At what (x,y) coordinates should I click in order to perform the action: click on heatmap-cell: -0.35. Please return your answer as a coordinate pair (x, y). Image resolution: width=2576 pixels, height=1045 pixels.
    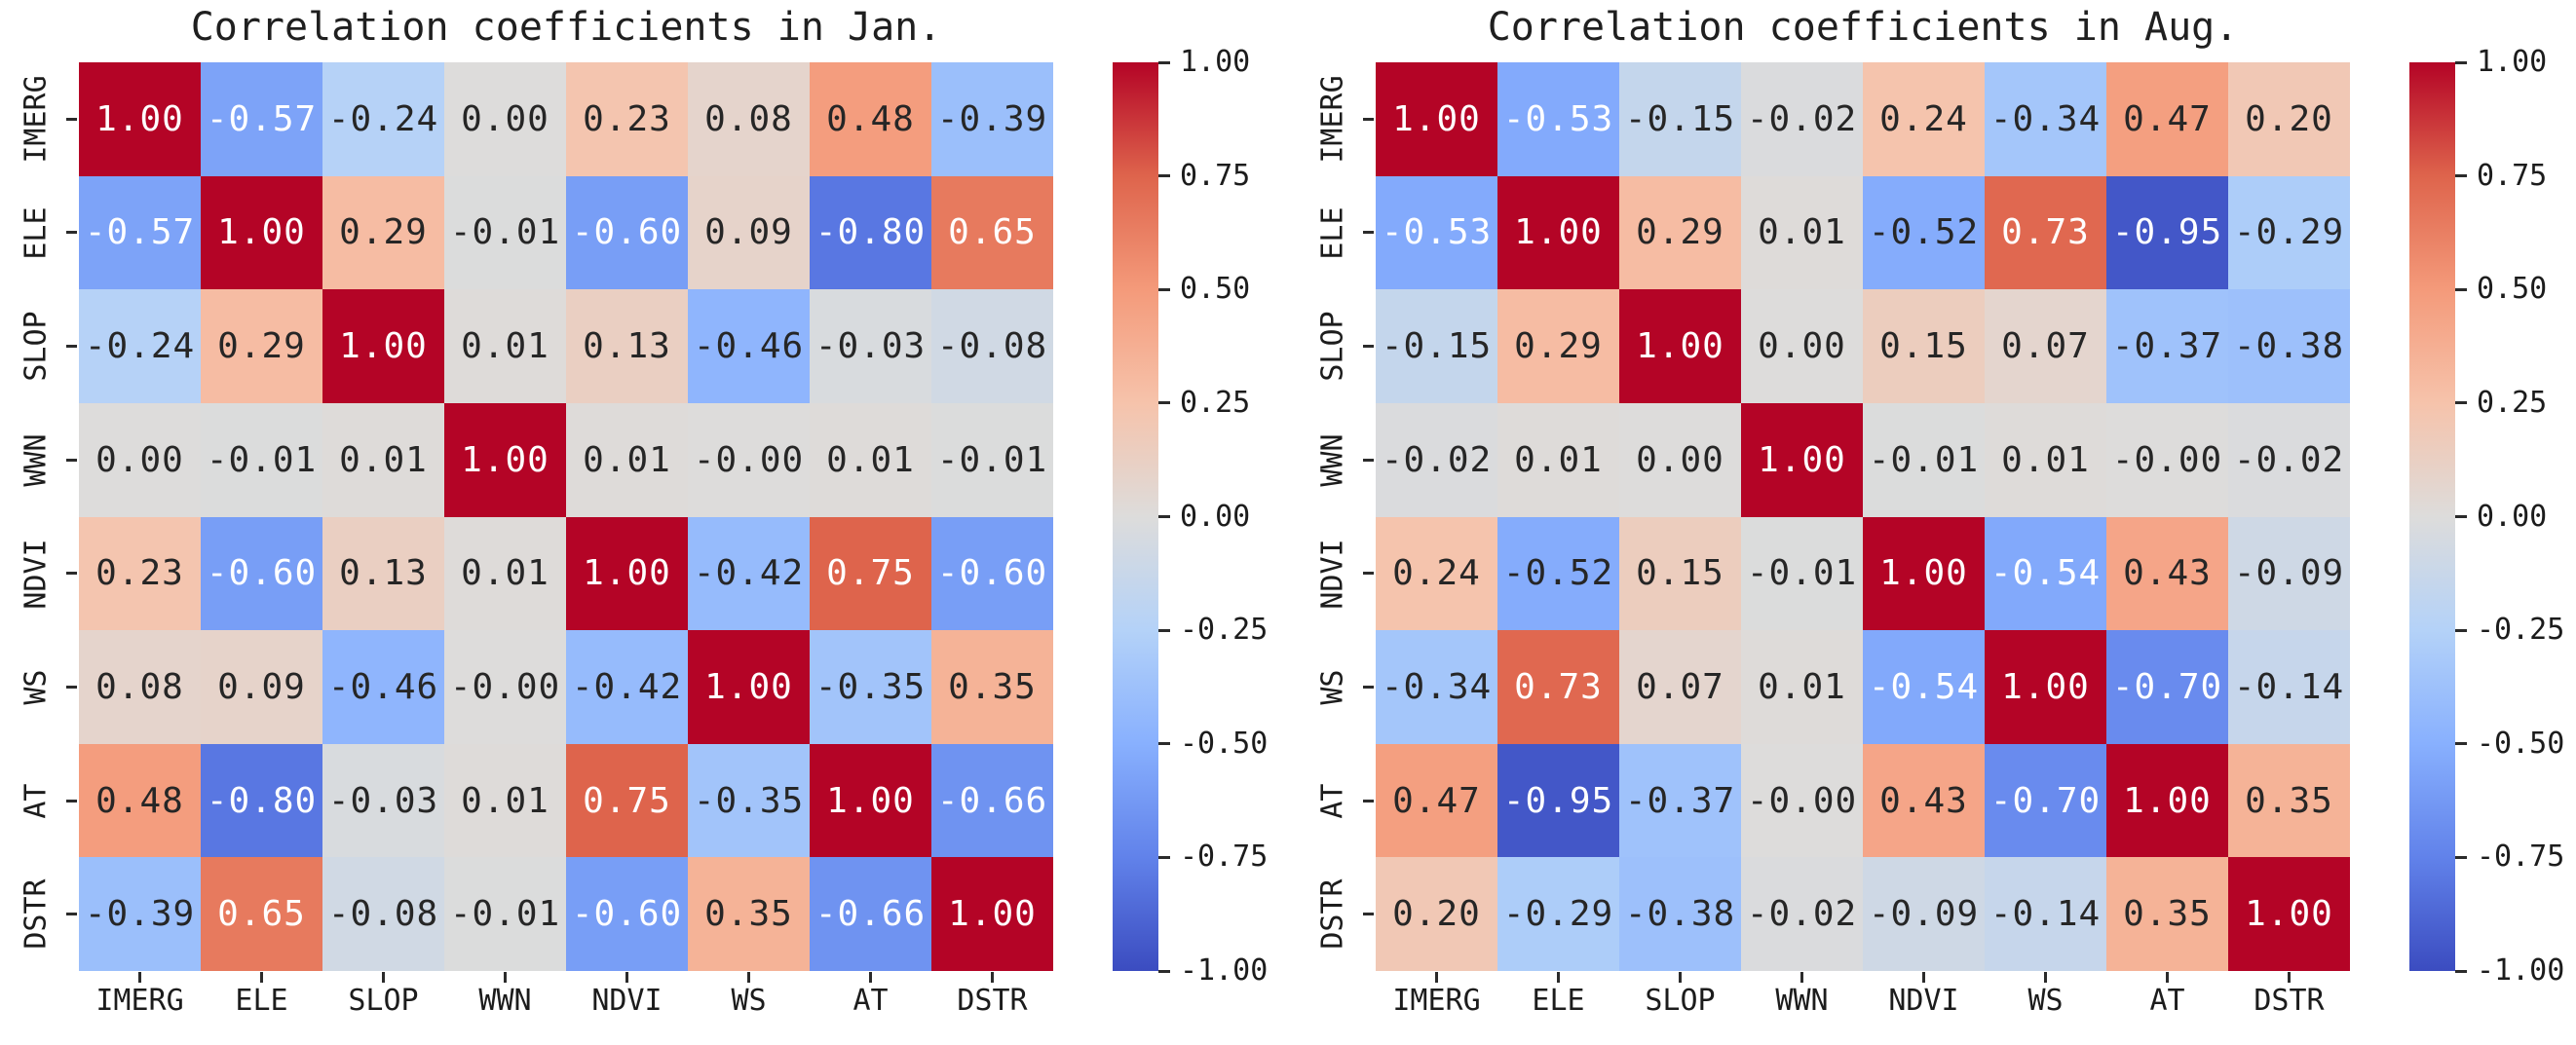
    Looking at the image, I should click on (870, 687).